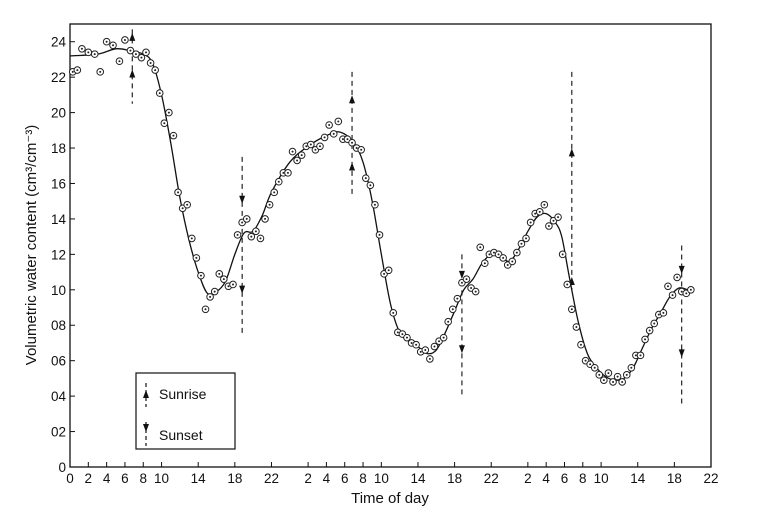 The image size is (767, 512). I want to click on y-tick-label-8: 16, so click(58, 183).